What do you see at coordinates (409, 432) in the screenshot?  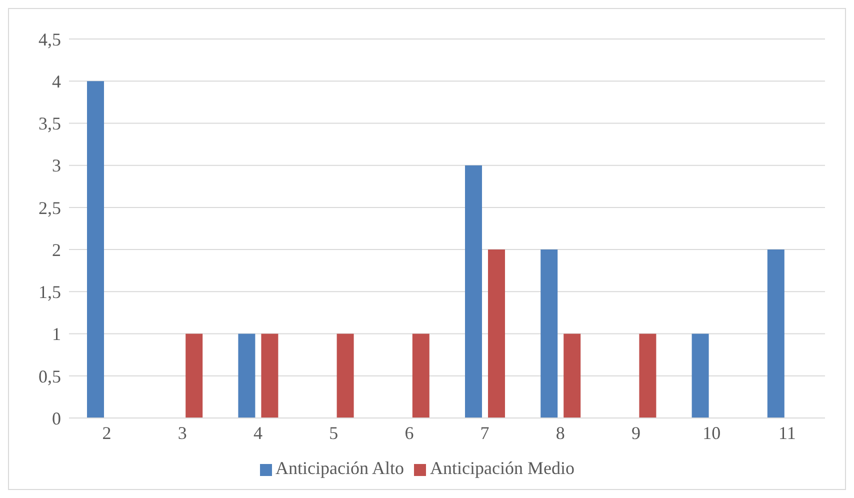 I see `x-tick-label: 6` at bounding box center [409, 432].